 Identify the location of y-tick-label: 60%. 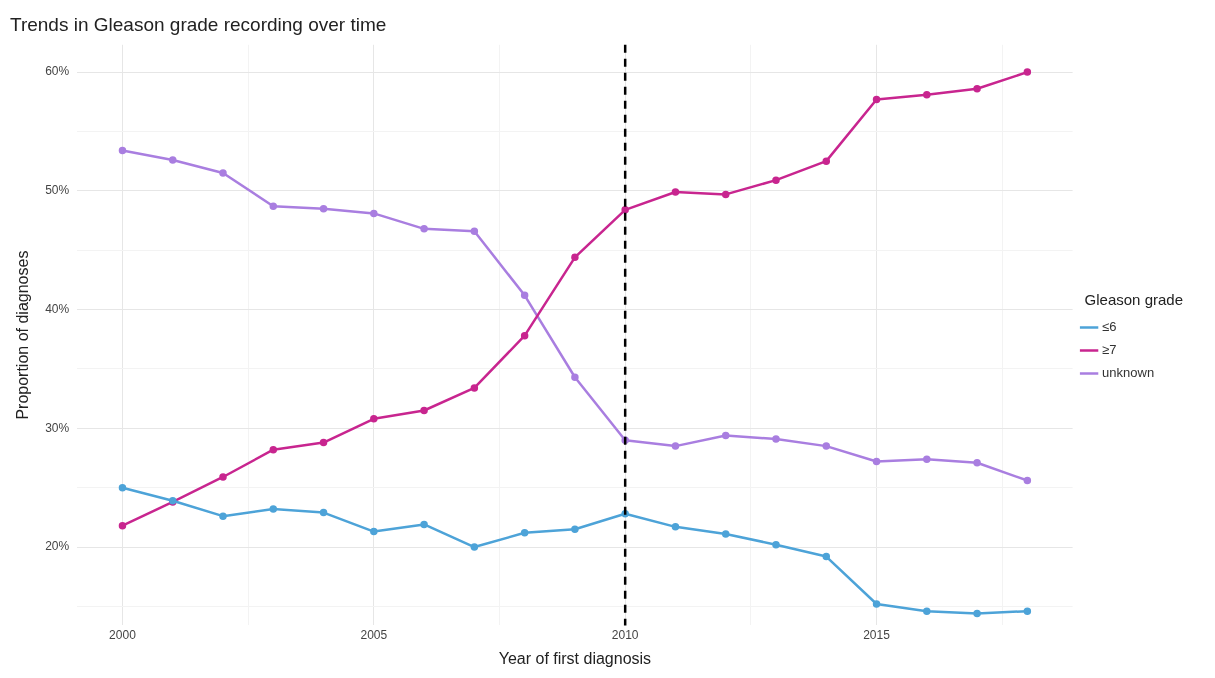
(57, 71).